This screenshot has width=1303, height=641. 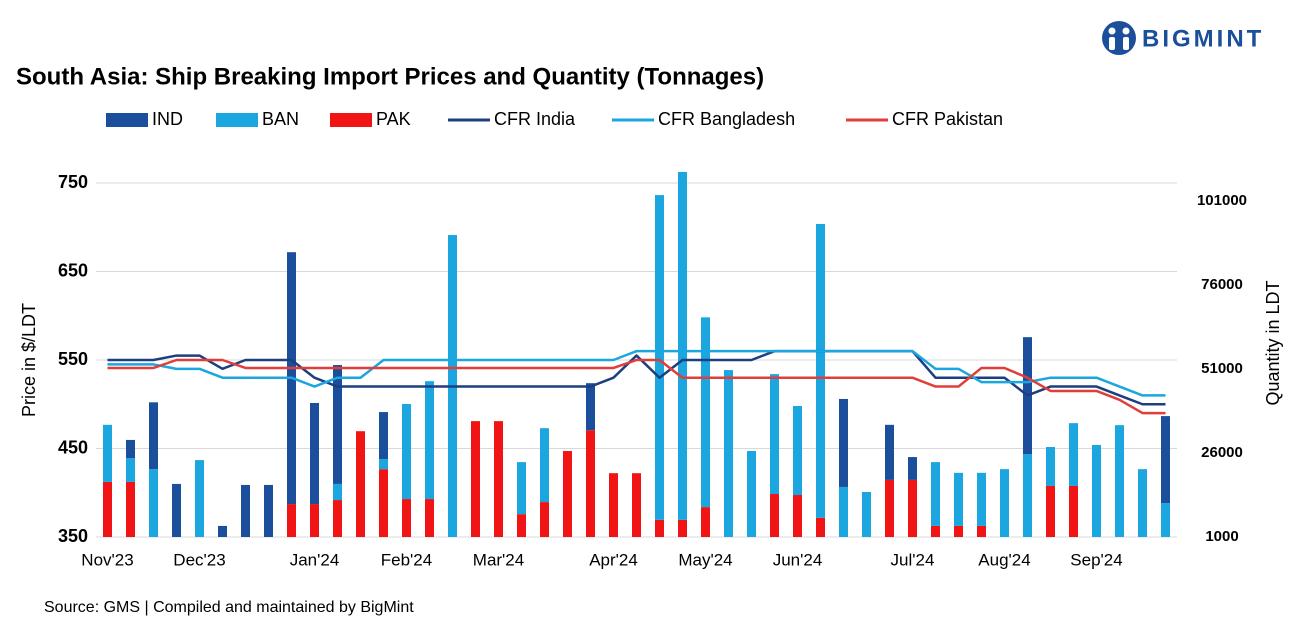 What do you see at coordinates (705, 559) in the screenshot?
I see `x-tick-label: May'24` at bounding box center [705, 559].